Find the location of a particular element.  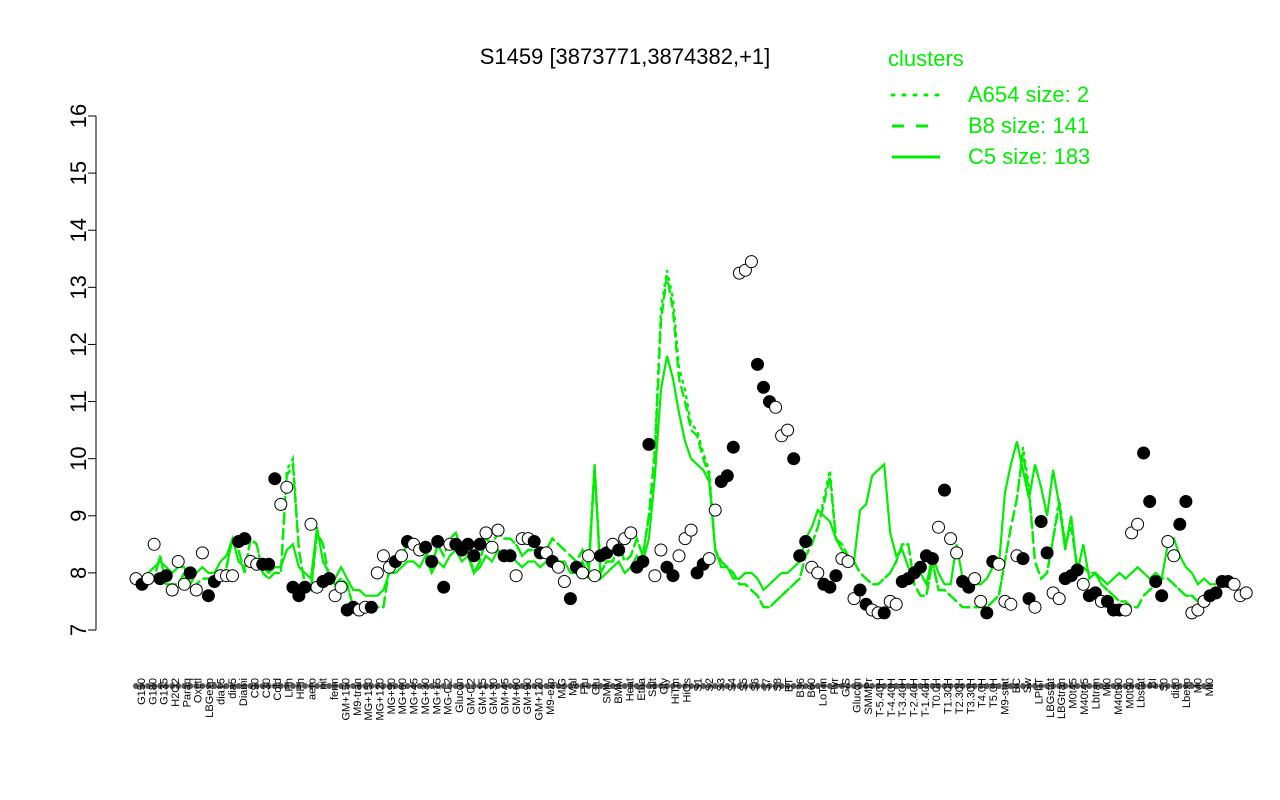

x-tick-label: G150 is located at coordinates (142, 691).